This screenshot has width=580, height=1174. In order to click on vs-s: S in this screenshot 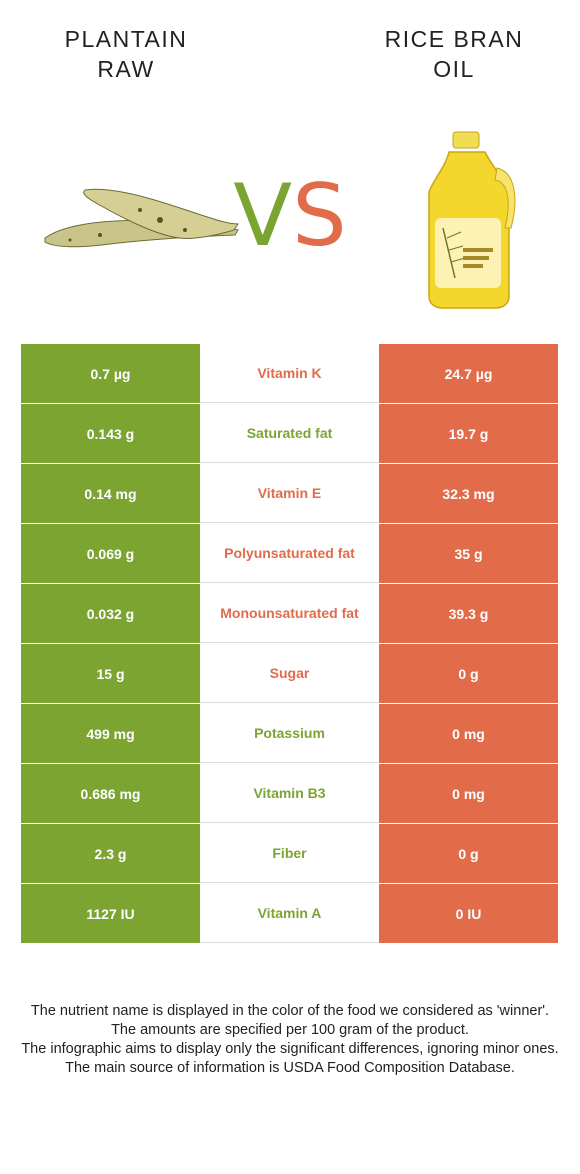, I will do `click(319, 216)`.